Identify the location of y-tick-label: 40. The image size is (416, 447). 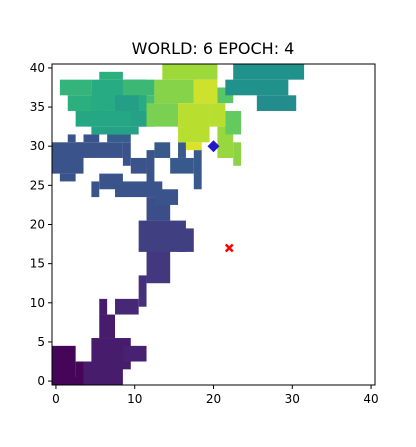
(37, 68).